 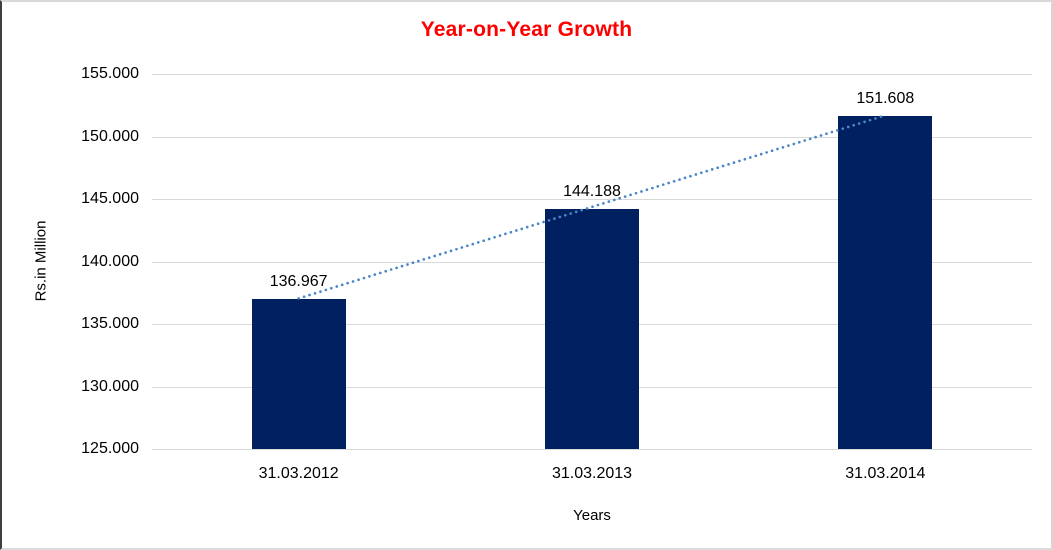 What do you see at coordinates (110, 198) in the screenshot?
I see `y-tick-label: 145.000` at bounding box center [110, 198].